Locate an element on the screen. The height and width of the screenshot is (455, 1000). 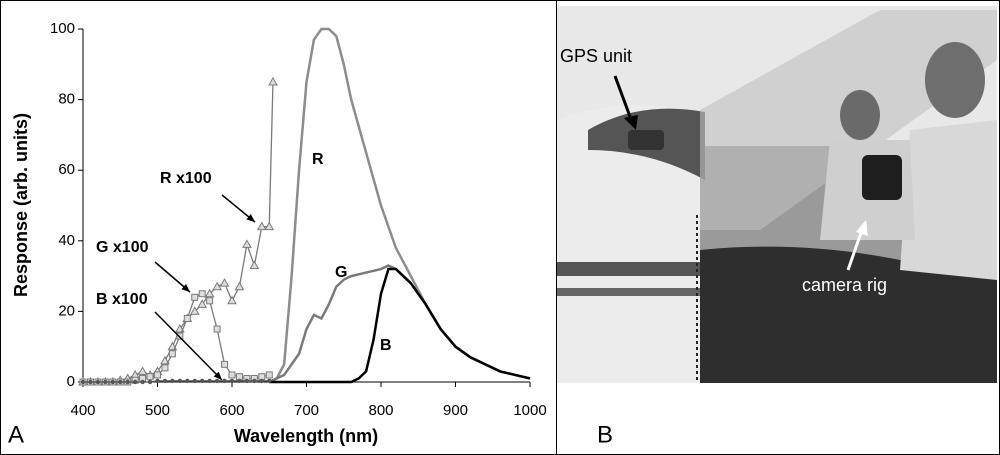
y-tick-label: 100 is located at coordinates (62, 28).